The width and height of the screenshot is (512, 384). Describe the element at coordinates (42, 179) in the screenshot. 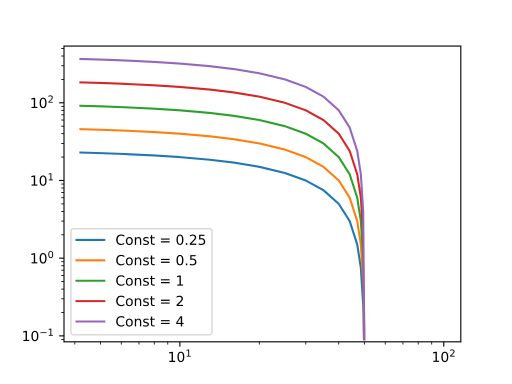

I see `y-tick-label: 10$^{1}$` at that location.